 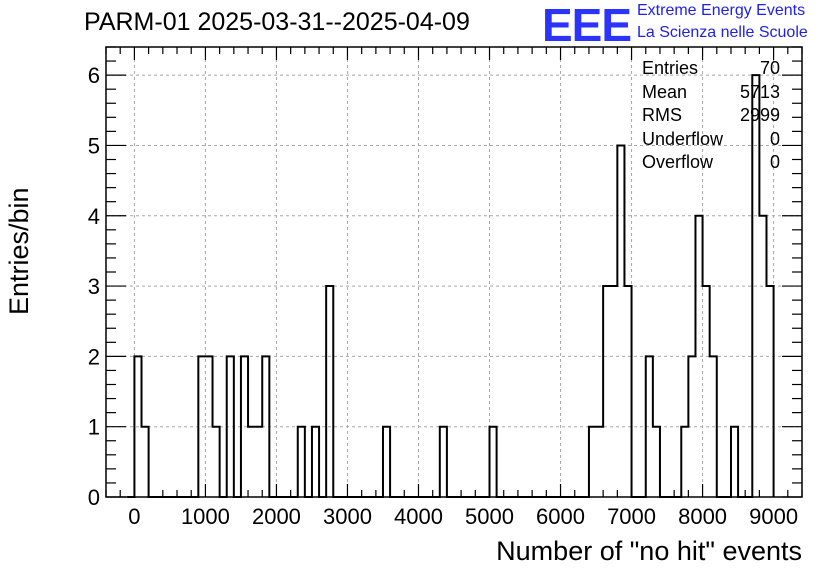 I want to click on stats-row-underflow: Underflow 0, so click(x=710, y=141).